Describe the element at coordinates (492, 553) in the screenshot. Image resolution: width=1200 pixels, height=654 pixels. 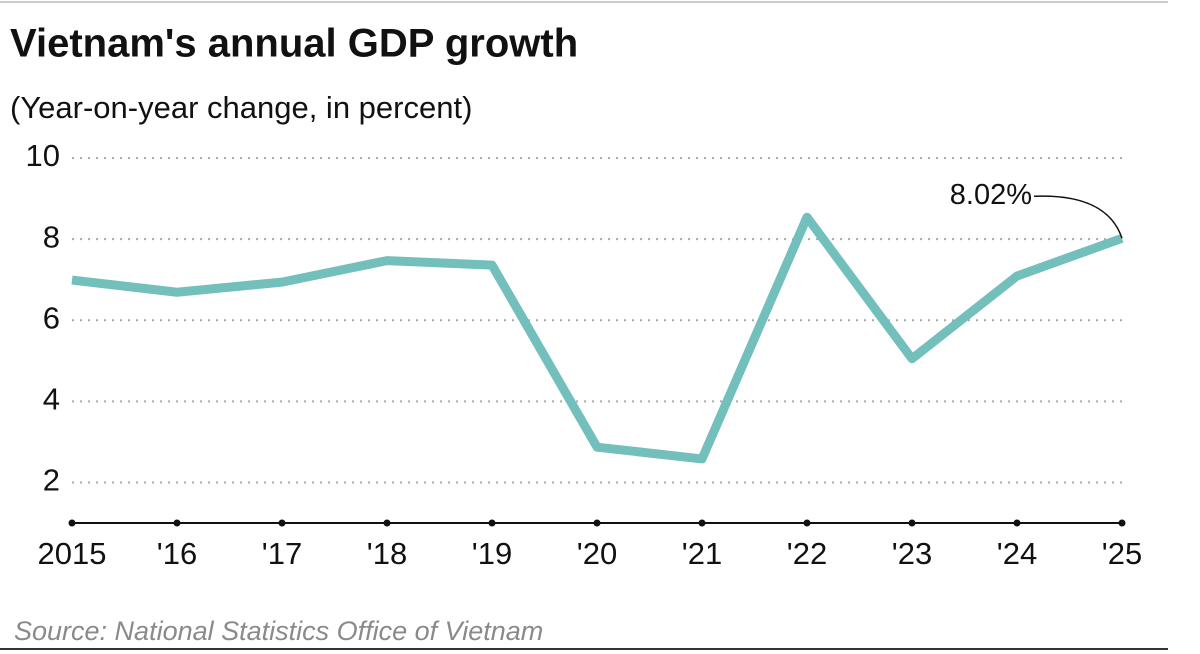
I see `x-tick-label: '19` at that location.